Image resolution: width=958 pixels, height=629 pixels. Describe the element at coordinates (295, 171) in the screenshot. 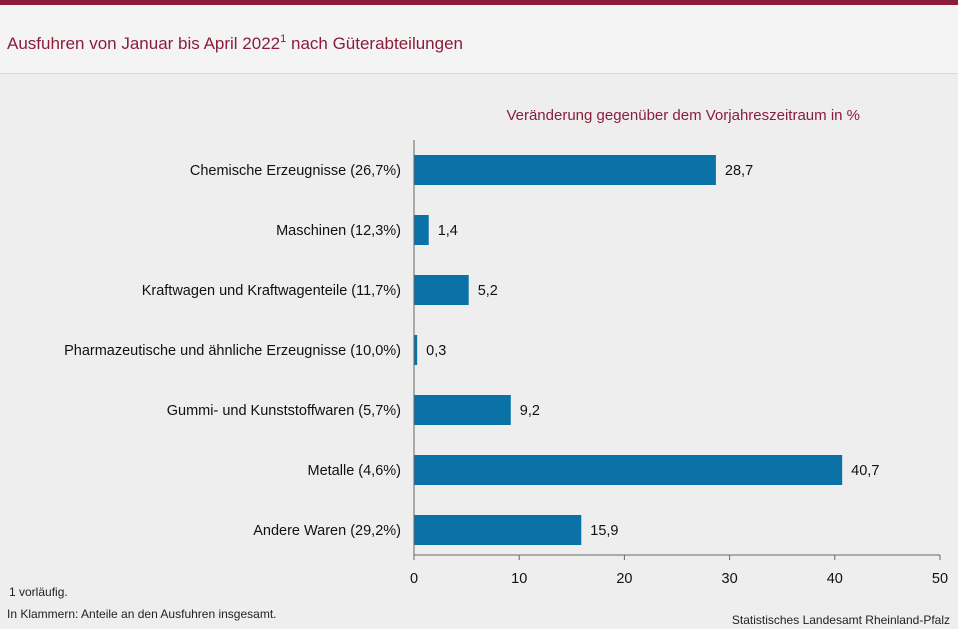

I see `category-label-0: Chemische Erzeugnisse (26,7%)` at that location.